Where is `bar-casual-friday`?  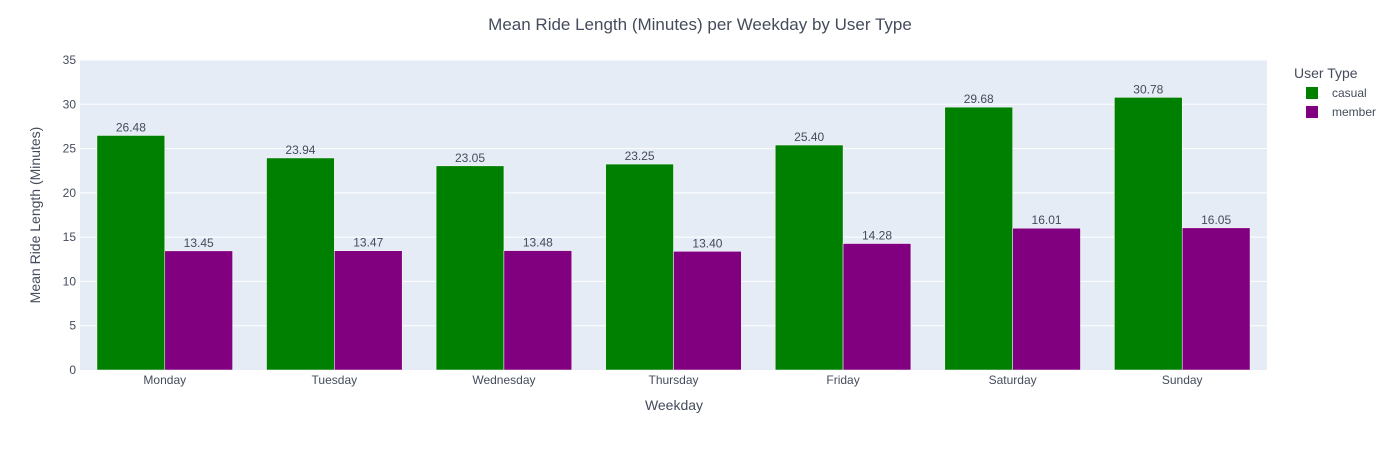 bar-casual-friday is located at coordinates (809, 257).